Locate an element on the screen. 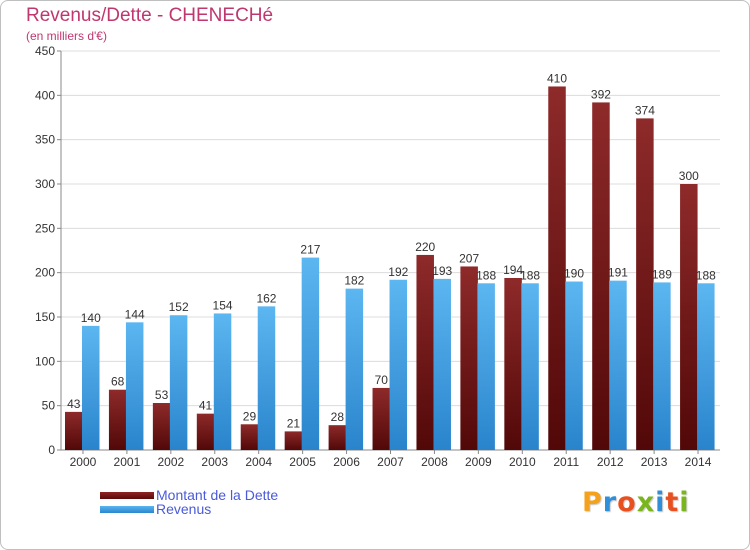  data-label-dette: 410 is located at coordinates (557, 78).